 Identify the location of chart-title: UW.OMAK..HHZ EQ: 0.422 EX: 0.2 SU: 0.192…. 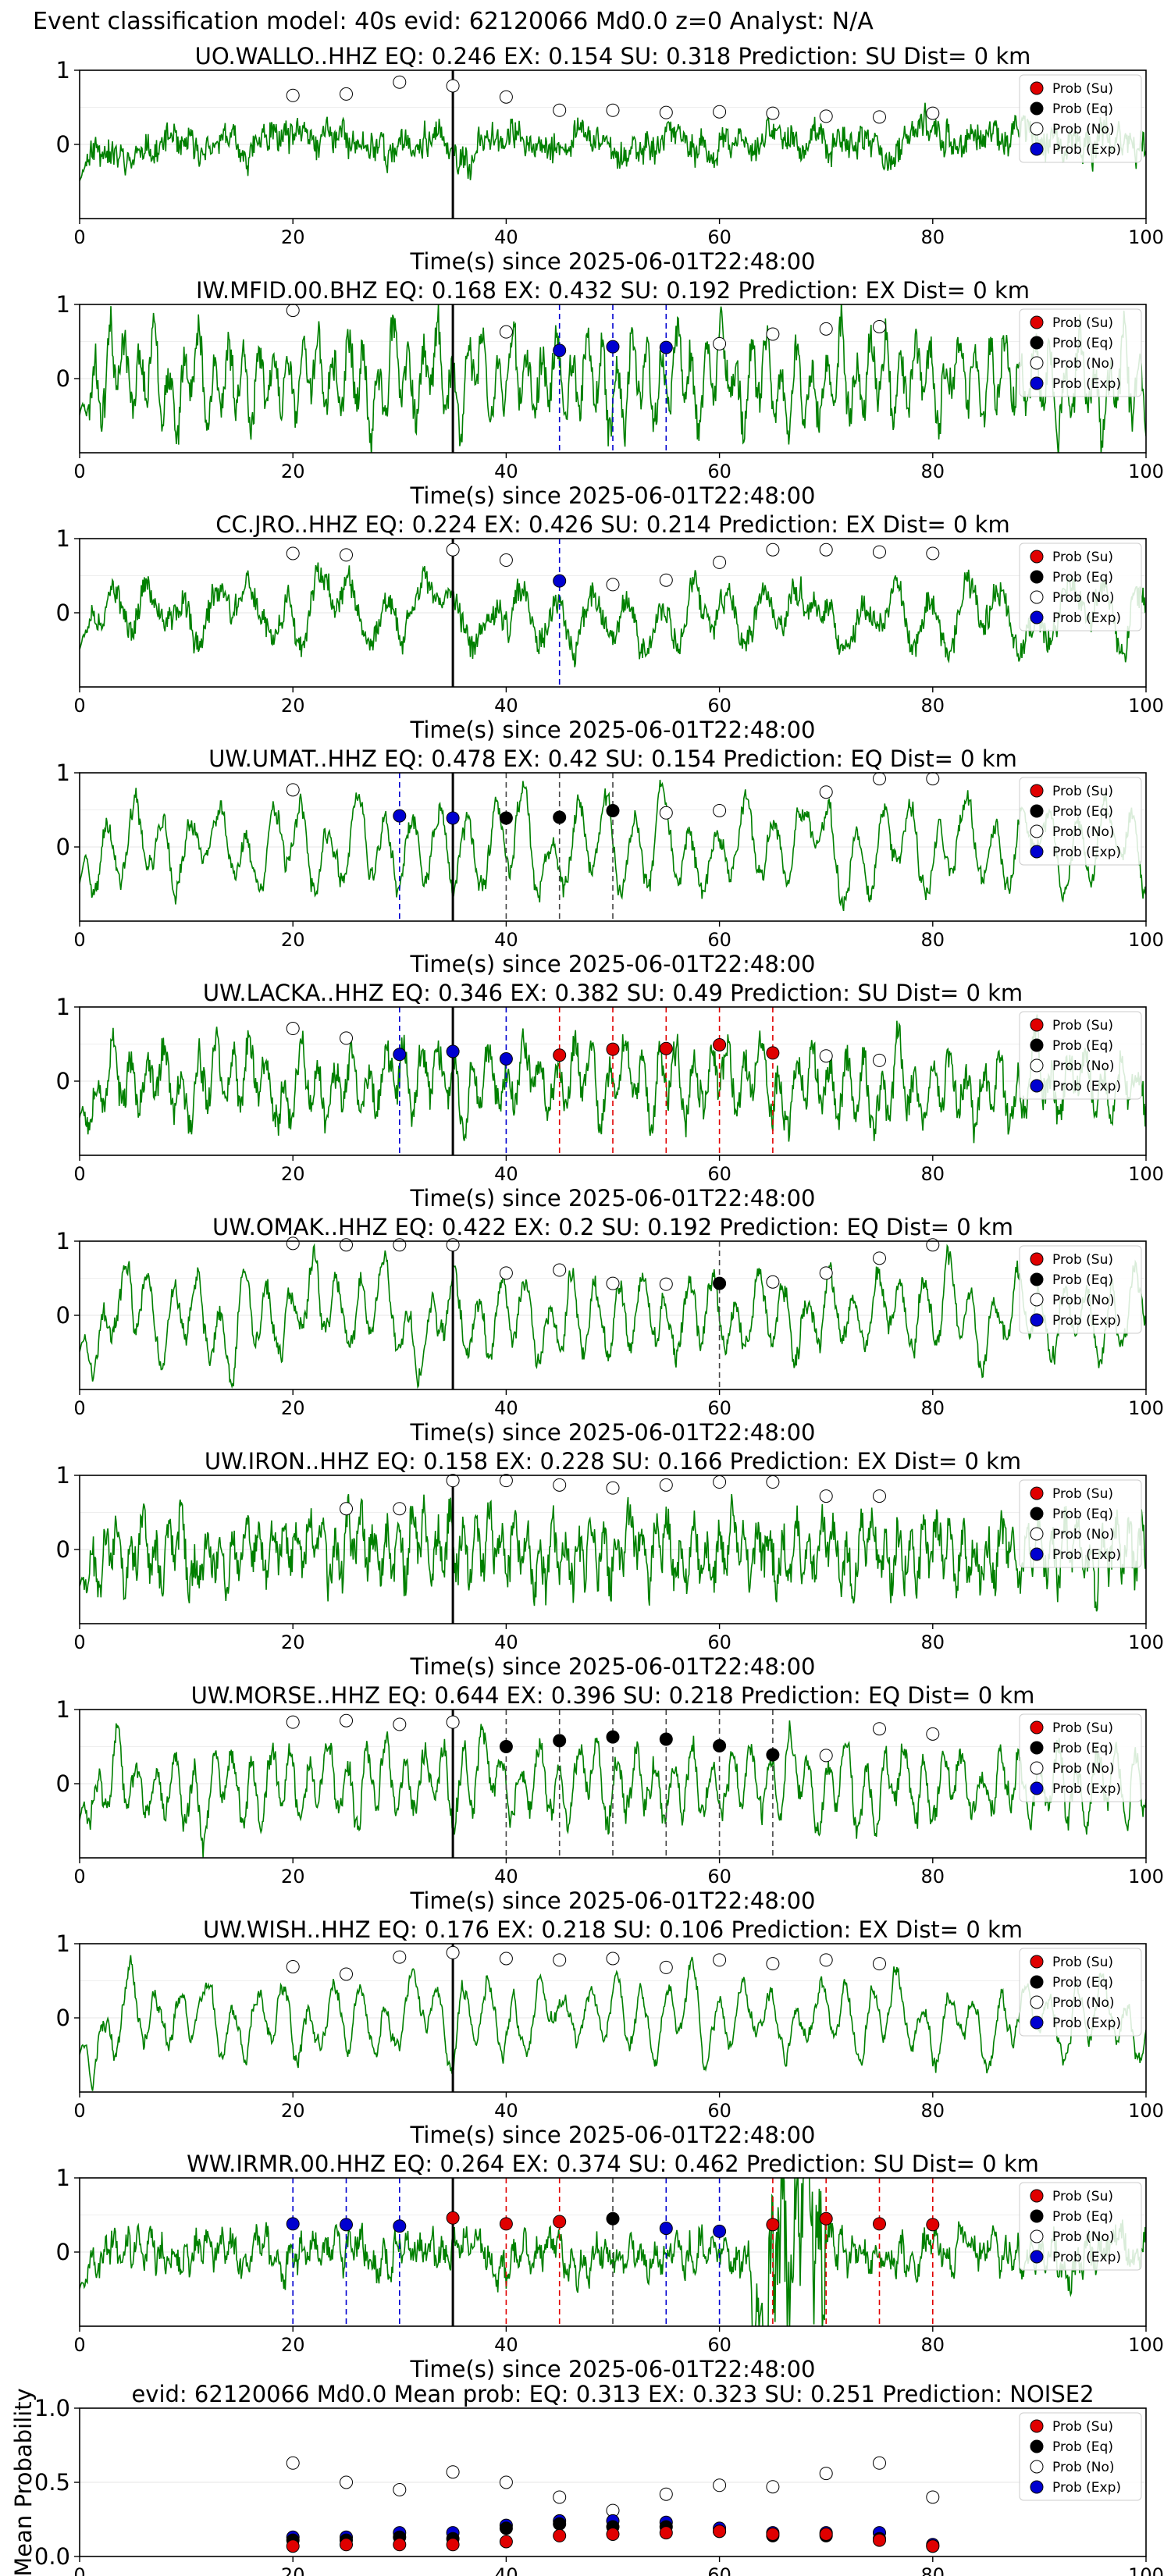
(612, 1227).